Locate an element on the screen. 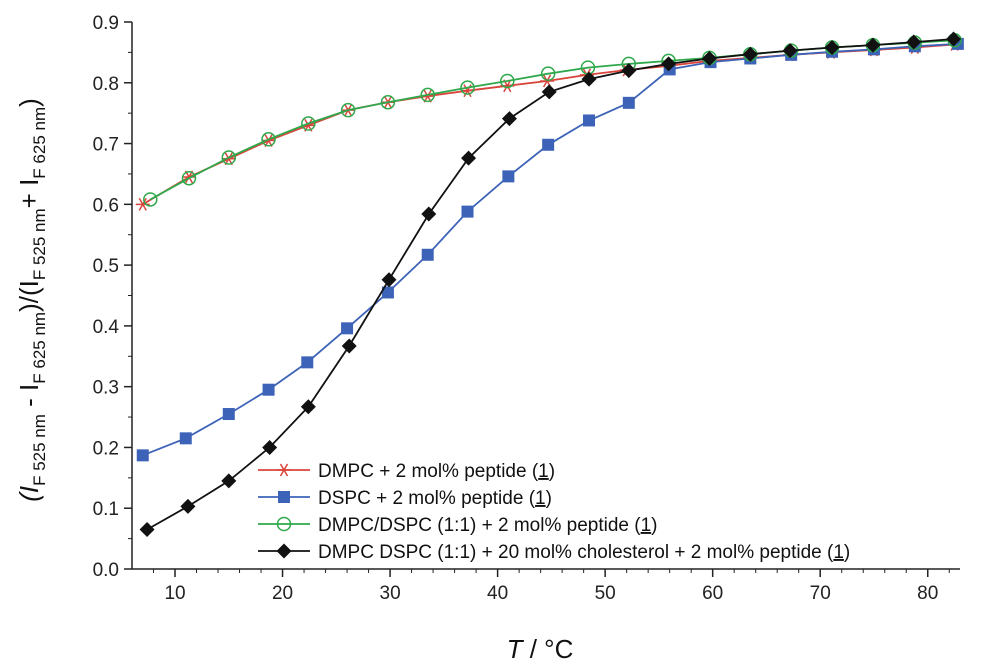 The image size is (1001, 664). x-tick-label: 70 is located at coordinates (820, 593).